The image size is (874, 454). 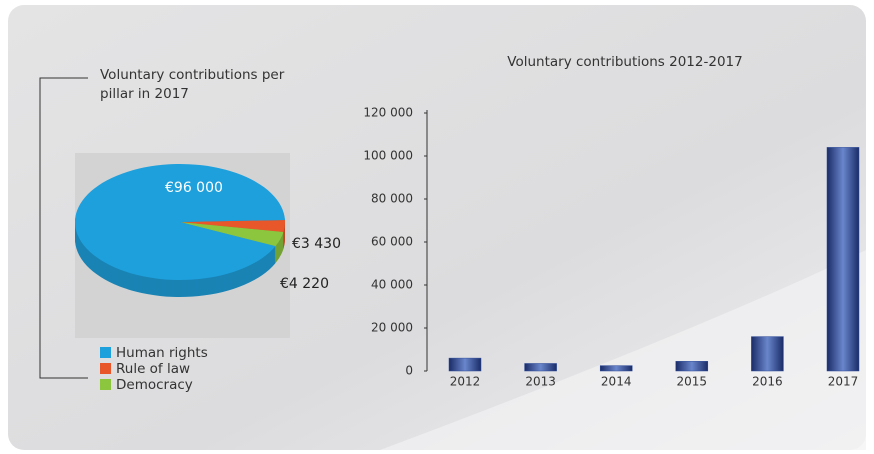 What do you see at coordinates (63, 228) in the screenshot?
I see `bracket` at bounding box center [63, 228].